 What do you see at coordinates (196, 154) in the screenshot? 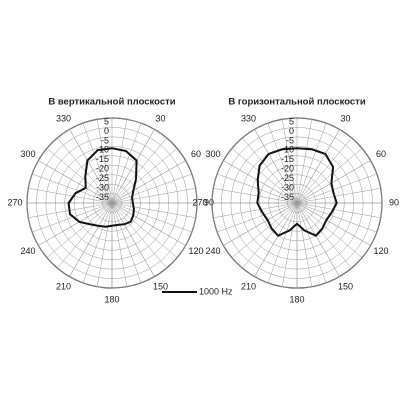
I see `theta-tick-label: 60` at bounding box center [196, 154].